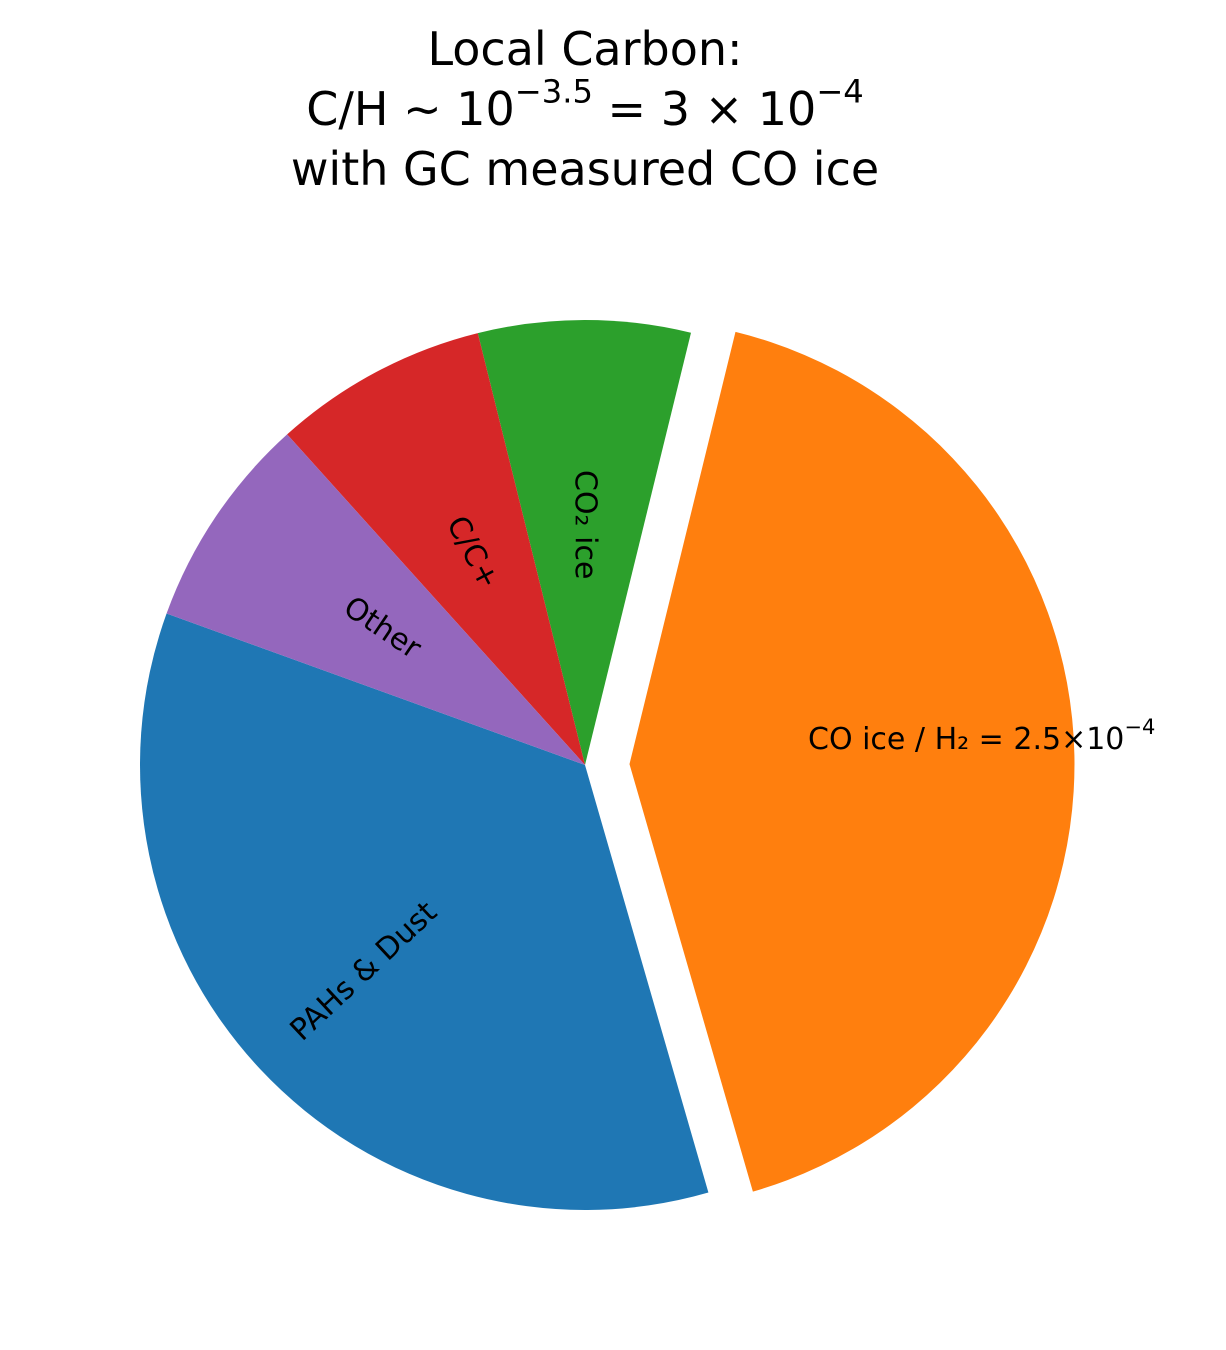 This screenshot has width=1226, height=1350. Describe the element at coordinates (410, 109) in the screenshot. I see `text-part: C/H ∼ 10` at that location.